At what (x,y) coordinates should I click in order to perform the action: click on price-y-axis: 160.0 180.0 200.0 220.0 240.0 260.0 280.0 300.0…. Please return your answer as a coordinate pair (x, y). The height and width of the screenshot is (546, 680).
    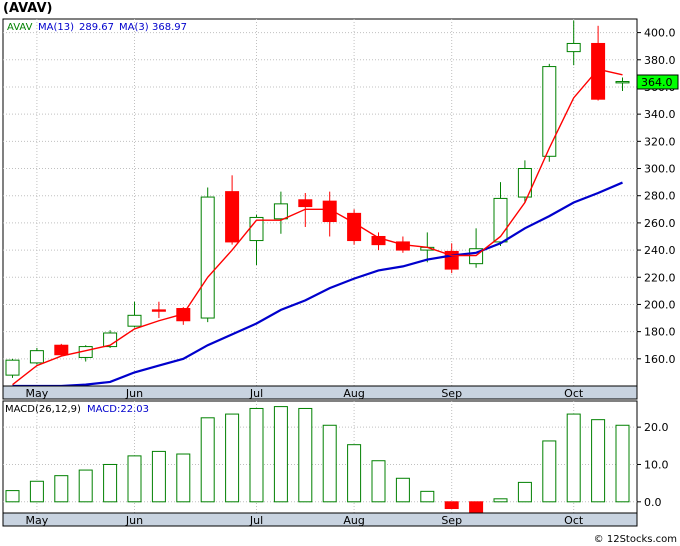
    Looking at the image, I should click on (656, 196).